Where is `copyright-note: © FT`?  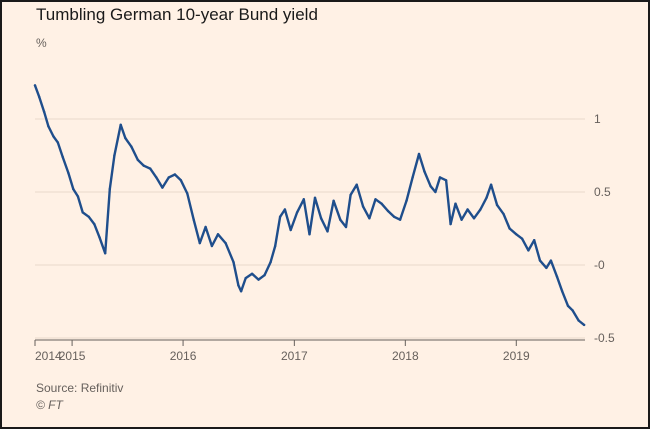 copyright-note: © FT is located at coordinates (49, 405).